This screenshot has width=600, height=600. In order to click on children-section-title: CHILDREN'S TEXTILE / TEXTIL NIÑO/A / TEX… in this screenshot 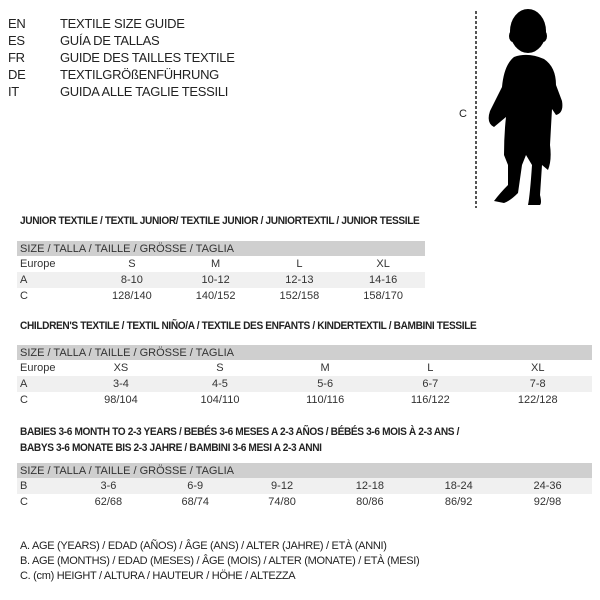, I will do `click(248, 326)`.